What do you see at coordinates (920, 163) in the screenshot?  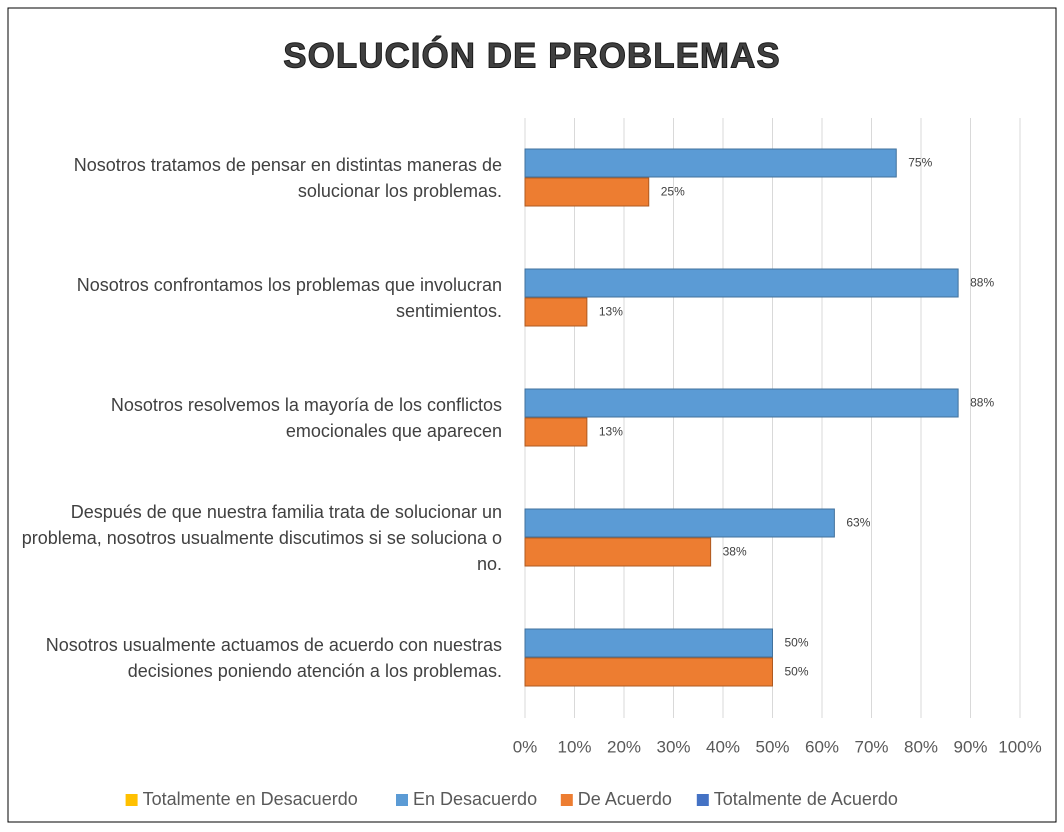 I see `data-label: 75%` at bounding box center [920, 163].